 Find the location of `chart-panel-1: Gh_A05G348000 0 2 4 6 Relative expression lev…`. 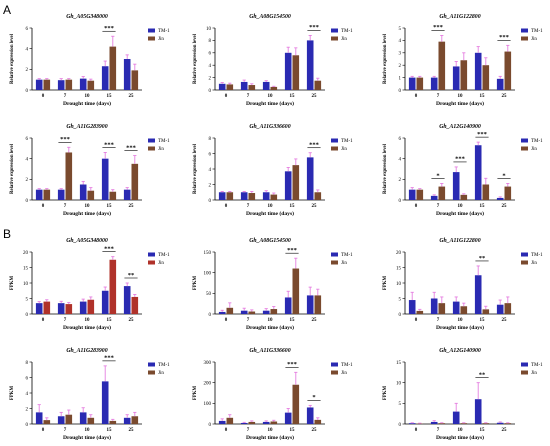

chart-panel-1: Gh_A05G348000 0 2 4 6 Relative expression lev… is located at coordinates (90, 60).